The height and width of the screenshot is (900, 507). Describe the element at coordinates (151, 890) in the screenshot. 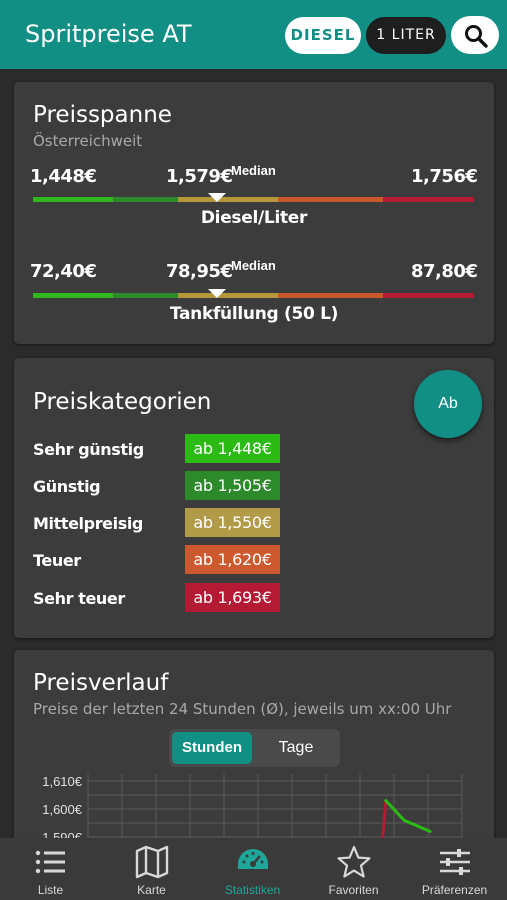

I see `nav-label: Karte` at that location.